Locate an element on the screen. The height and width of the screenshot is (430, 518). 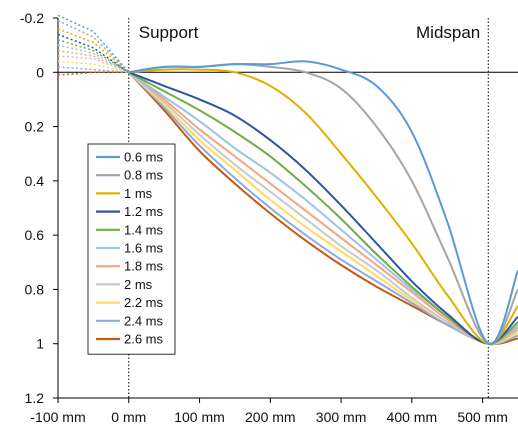
legend-label: 2.4 ms is located at coordinates (144, 320).